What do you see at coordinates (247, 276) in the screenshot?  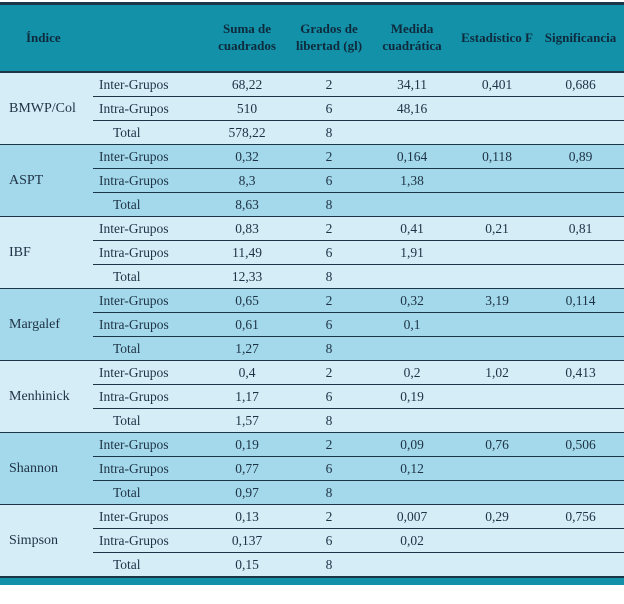 I see `value-cell: 12,33` at bounding box center [247, 276].